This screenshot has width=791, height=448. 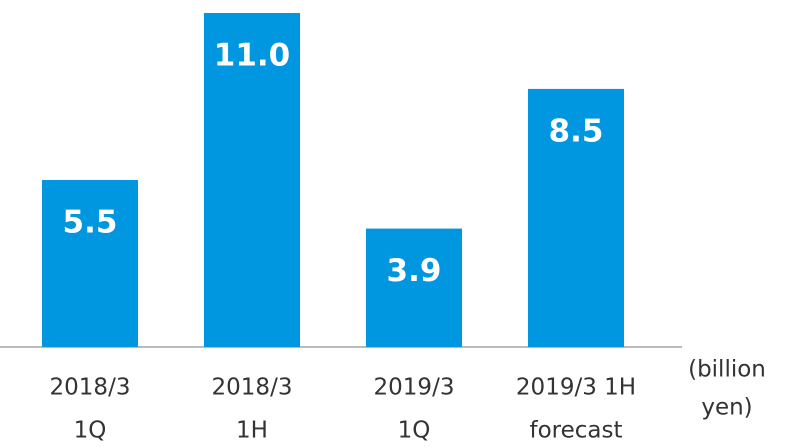 What do you see at coordinates (90, 223) in the screenshot?
I see `value-label: 5.5` at bounding box center [90, 223].